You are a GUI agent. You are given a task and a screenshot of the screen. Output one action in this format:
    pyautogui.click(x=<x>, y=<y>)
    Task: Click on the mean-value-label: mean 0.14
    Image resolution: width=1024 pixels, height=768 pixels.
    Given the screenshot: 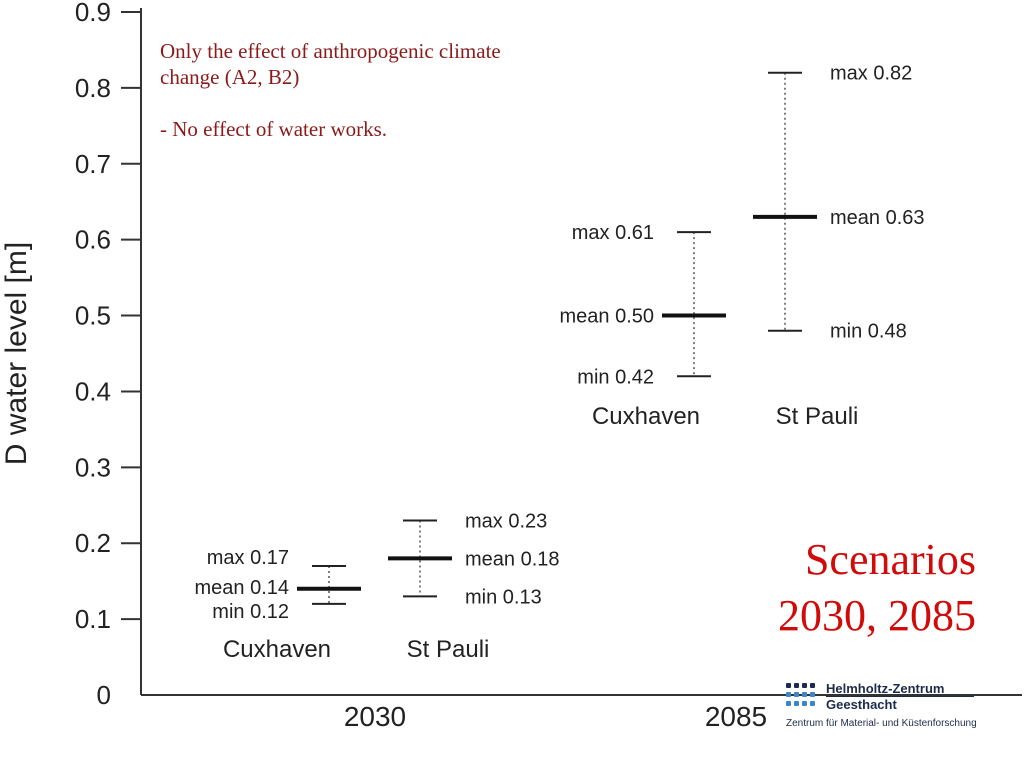 What is the action you would take?
    pyautogui.click(x=241, y=588)
    